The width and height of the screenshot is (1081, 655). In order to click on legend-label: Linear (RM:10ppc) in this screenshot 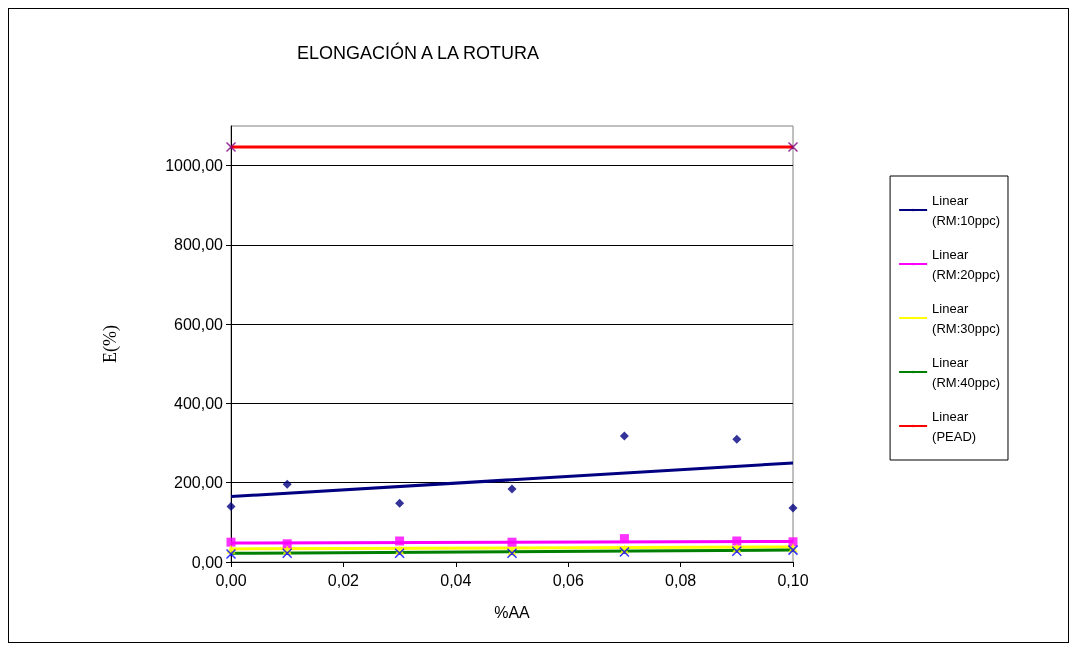, I will do `click(966, 210)`.